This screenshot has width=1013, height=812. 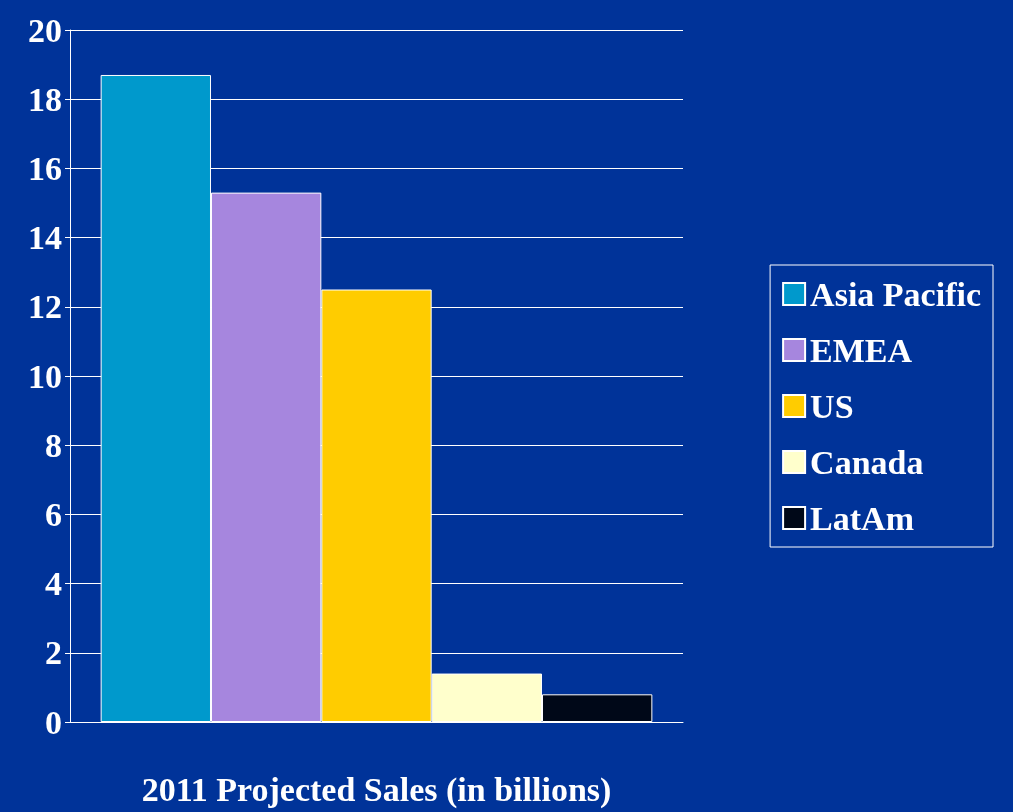 What do you see at coordinates (376, 789) in the screenshot?
I see `x-axis-title: 2011 Projected Sales (in billions)` at bounding box center [376, 789].